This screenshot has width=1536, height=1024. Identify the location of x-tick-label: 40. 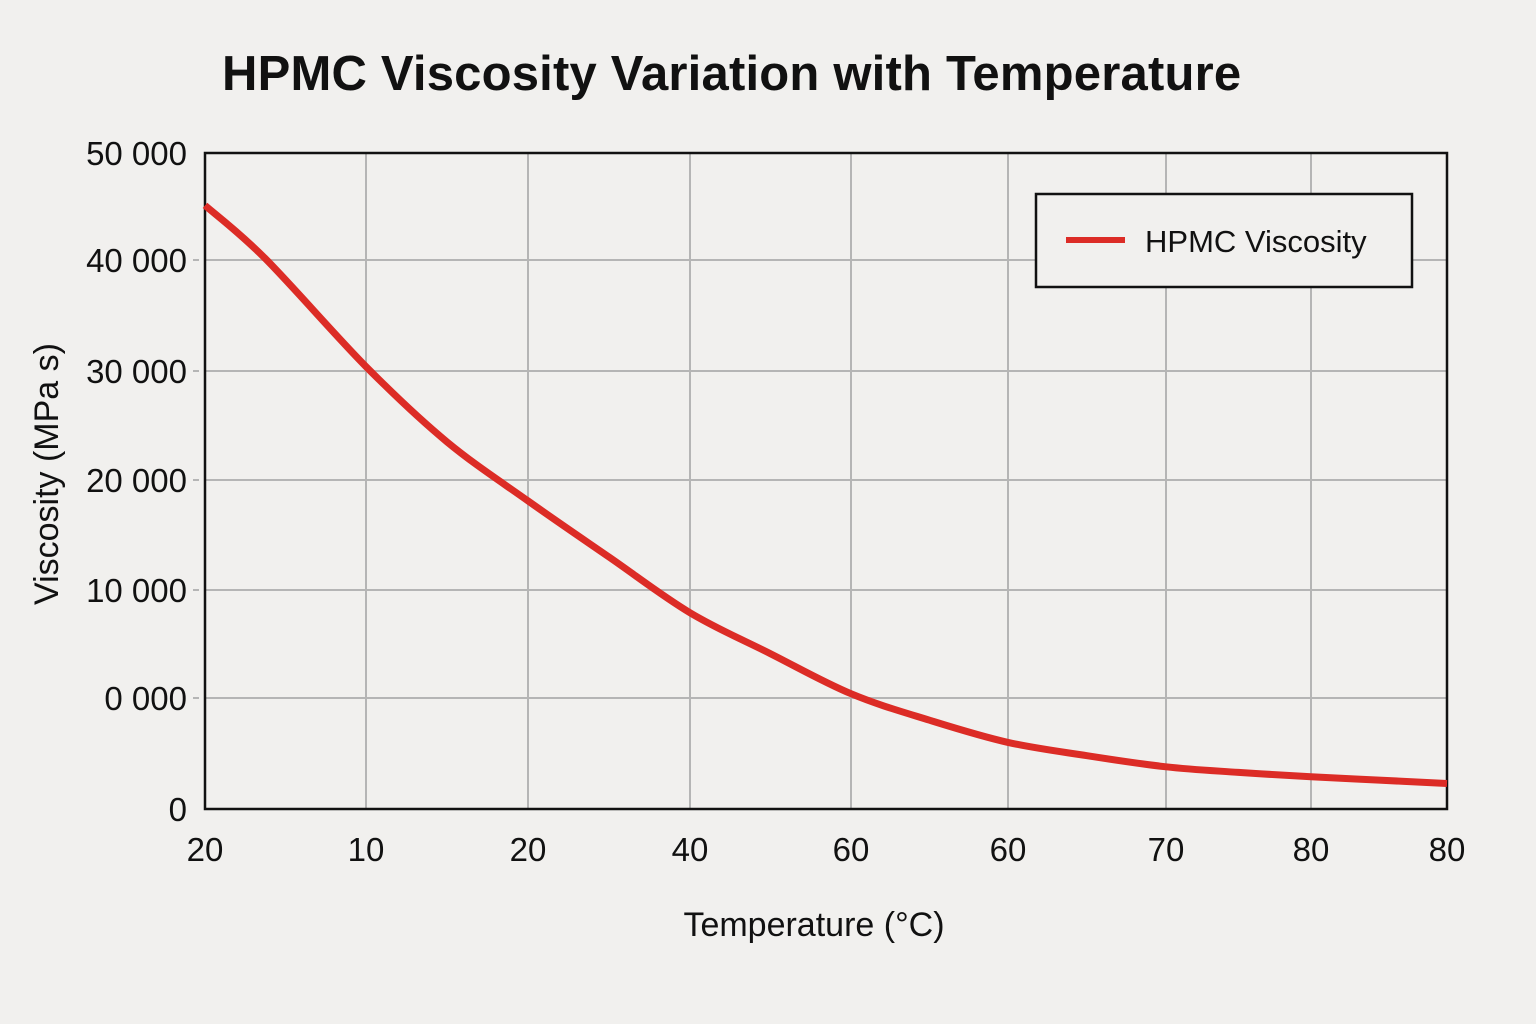
(690, 849).